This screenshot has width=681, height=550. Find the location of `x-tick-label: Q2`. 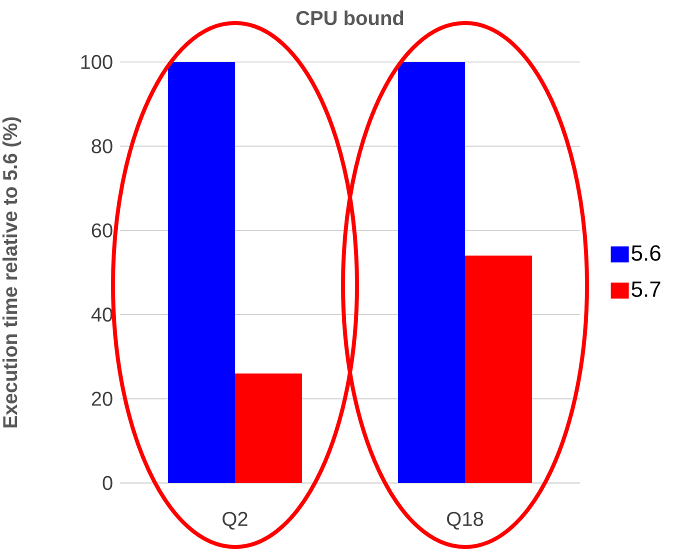

x-tick-label: Q2 is located at coordinates (235, 521).